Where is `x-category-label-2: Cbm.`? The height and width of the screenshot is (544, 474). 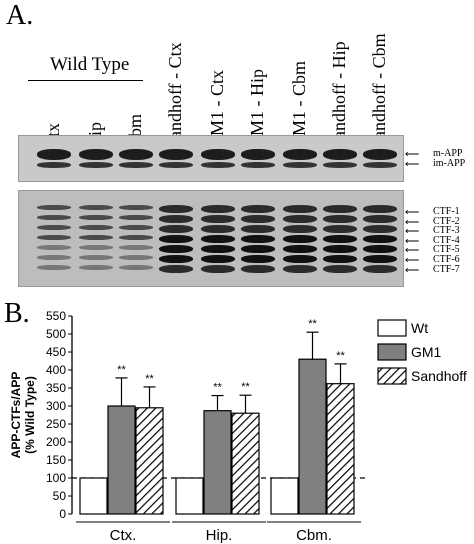 x-category-label-2: Cbm. is located at coordinates (314, 535).